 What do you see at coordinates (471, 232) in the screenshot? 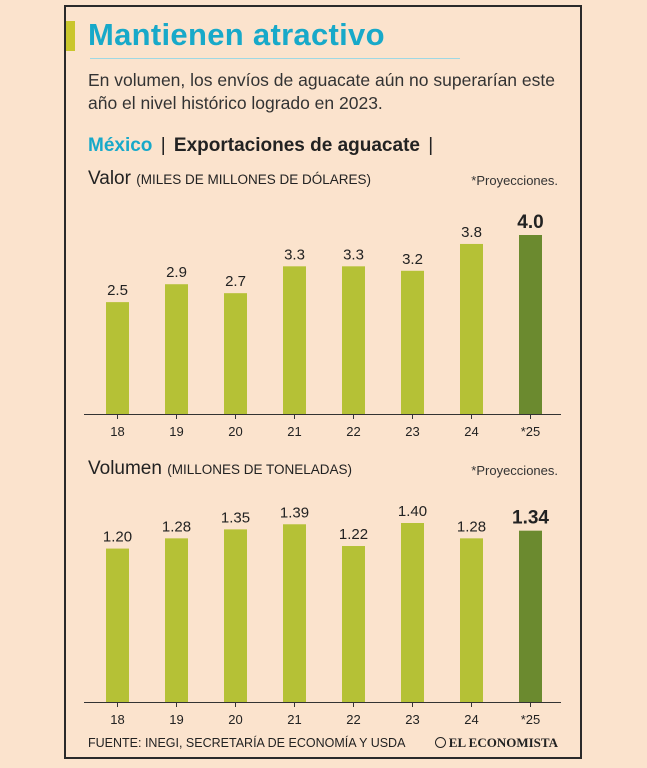
I see `bar-value-label: 3.8` at bounding box center [471, 232].